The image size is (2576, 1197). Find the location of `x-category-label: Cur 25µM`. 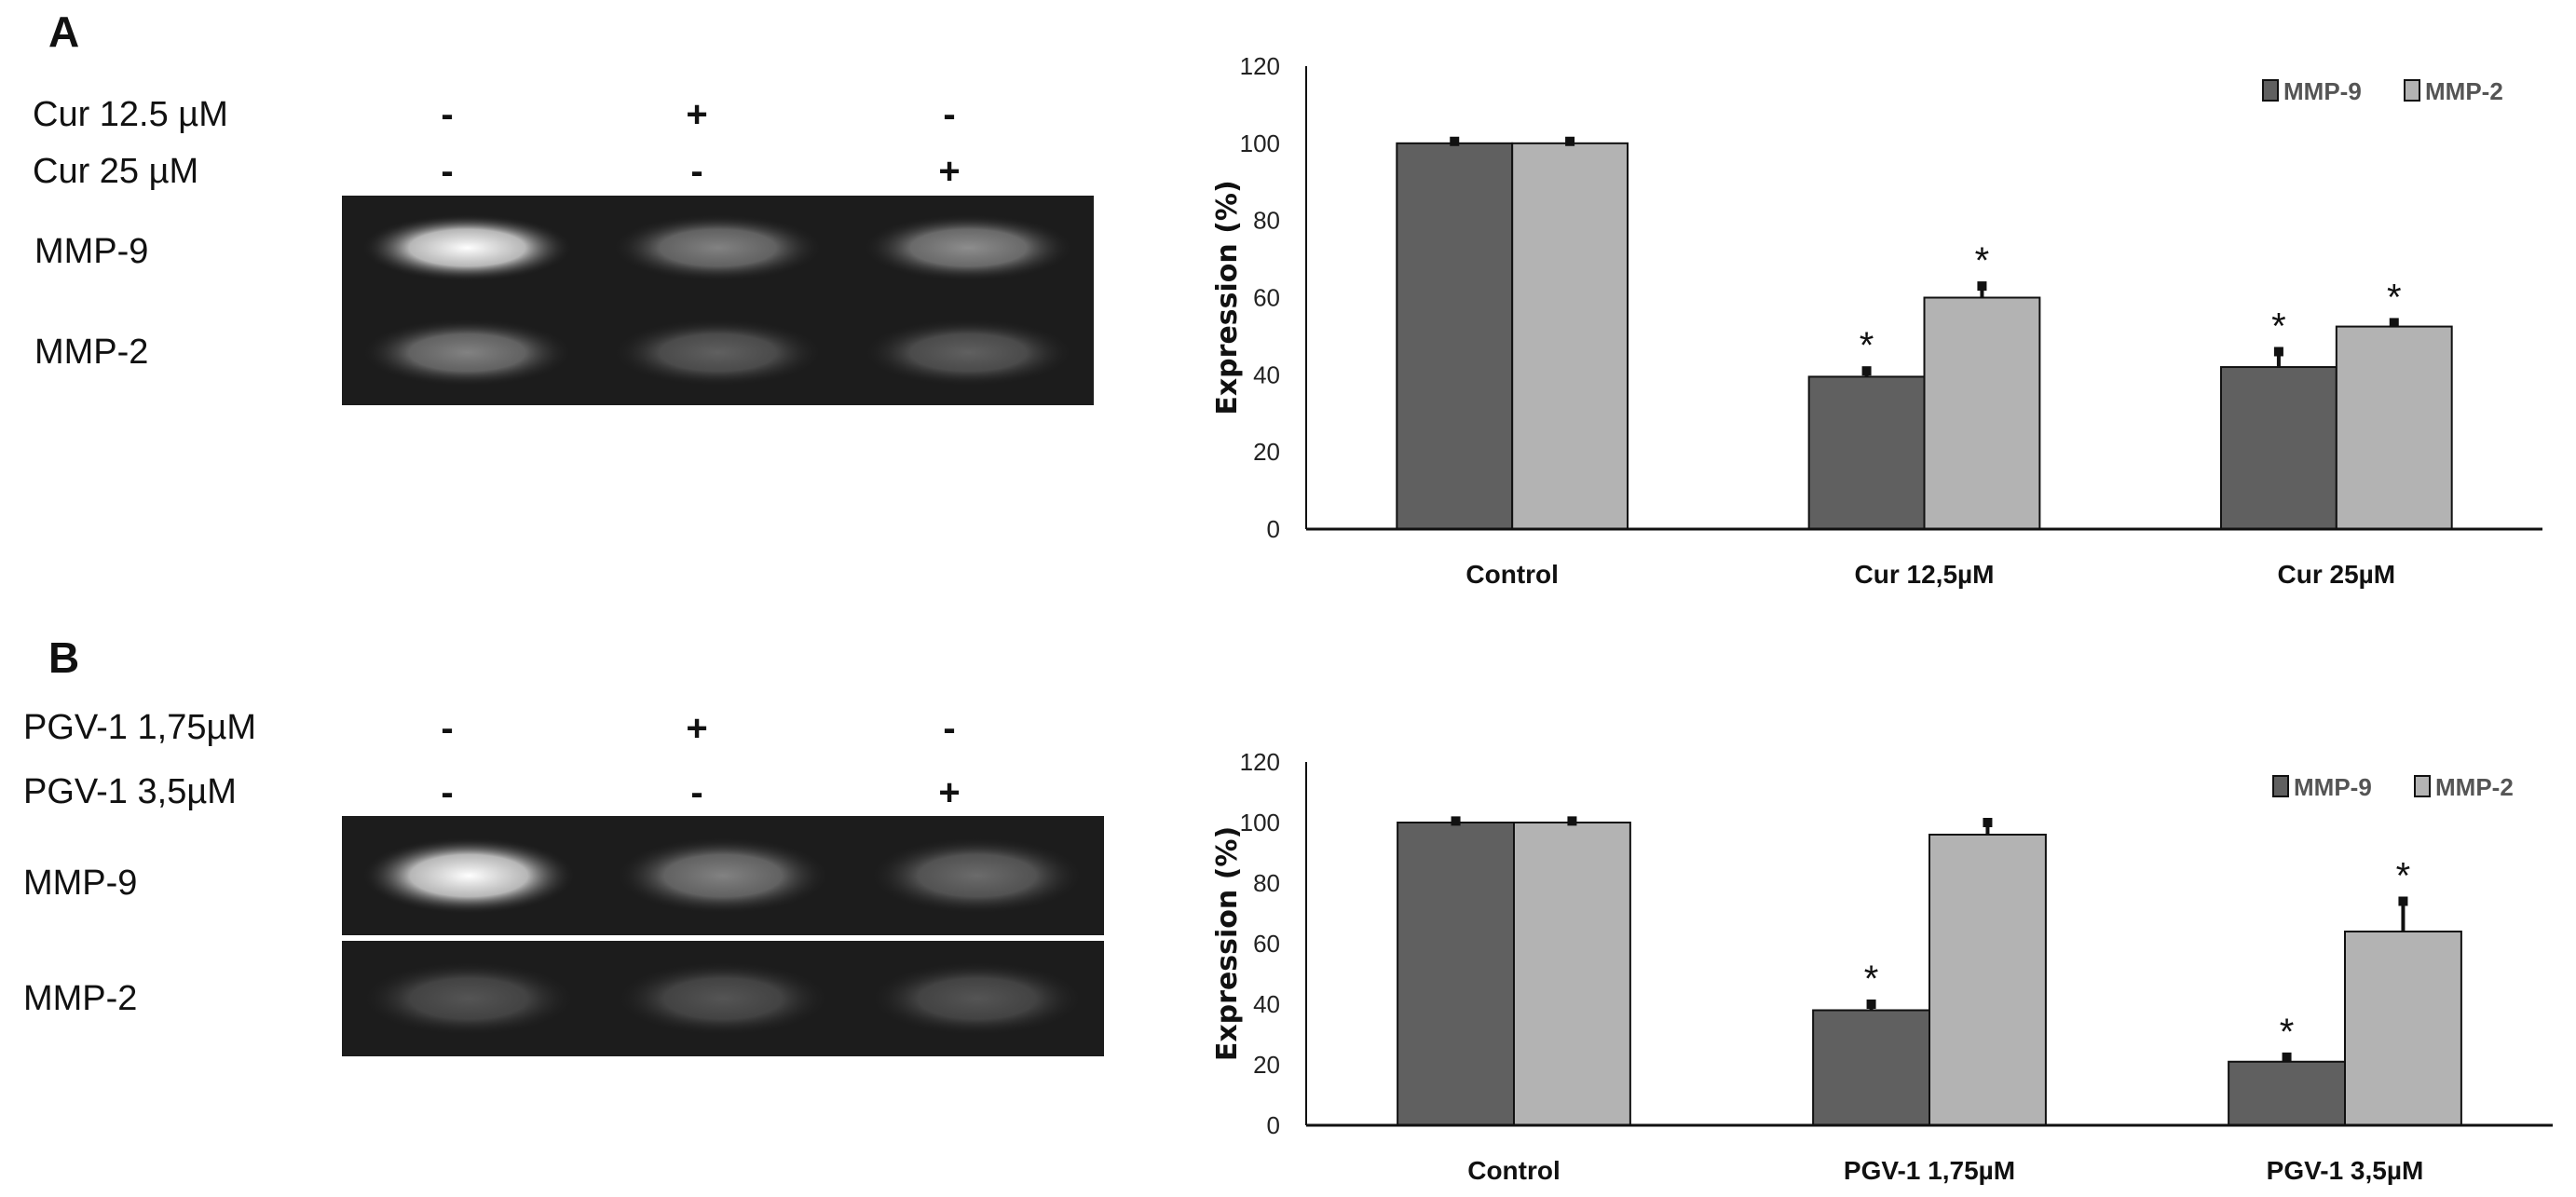

x-category-label: Cur 25µM is located at coordinates (2337, 574).